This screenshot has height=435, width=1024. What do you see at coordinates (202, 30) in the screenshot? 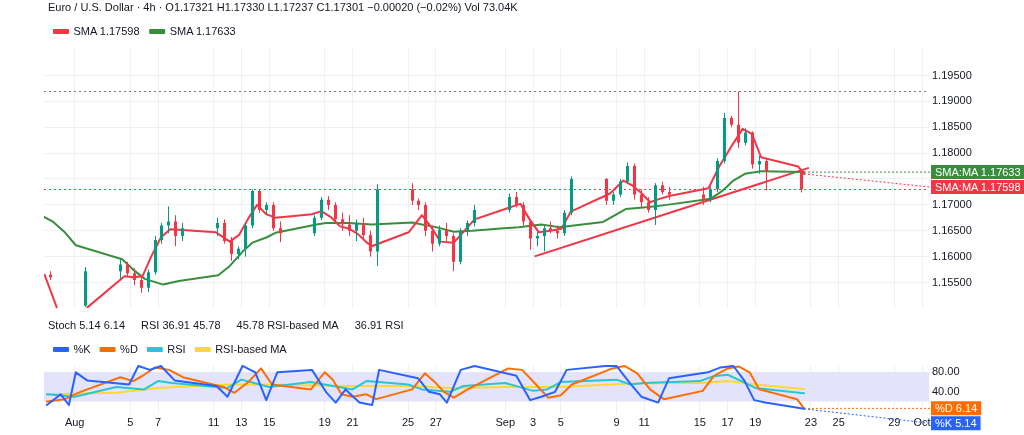
I see `legend-label: SMA 1.17633` at bounding box center [202, 30].